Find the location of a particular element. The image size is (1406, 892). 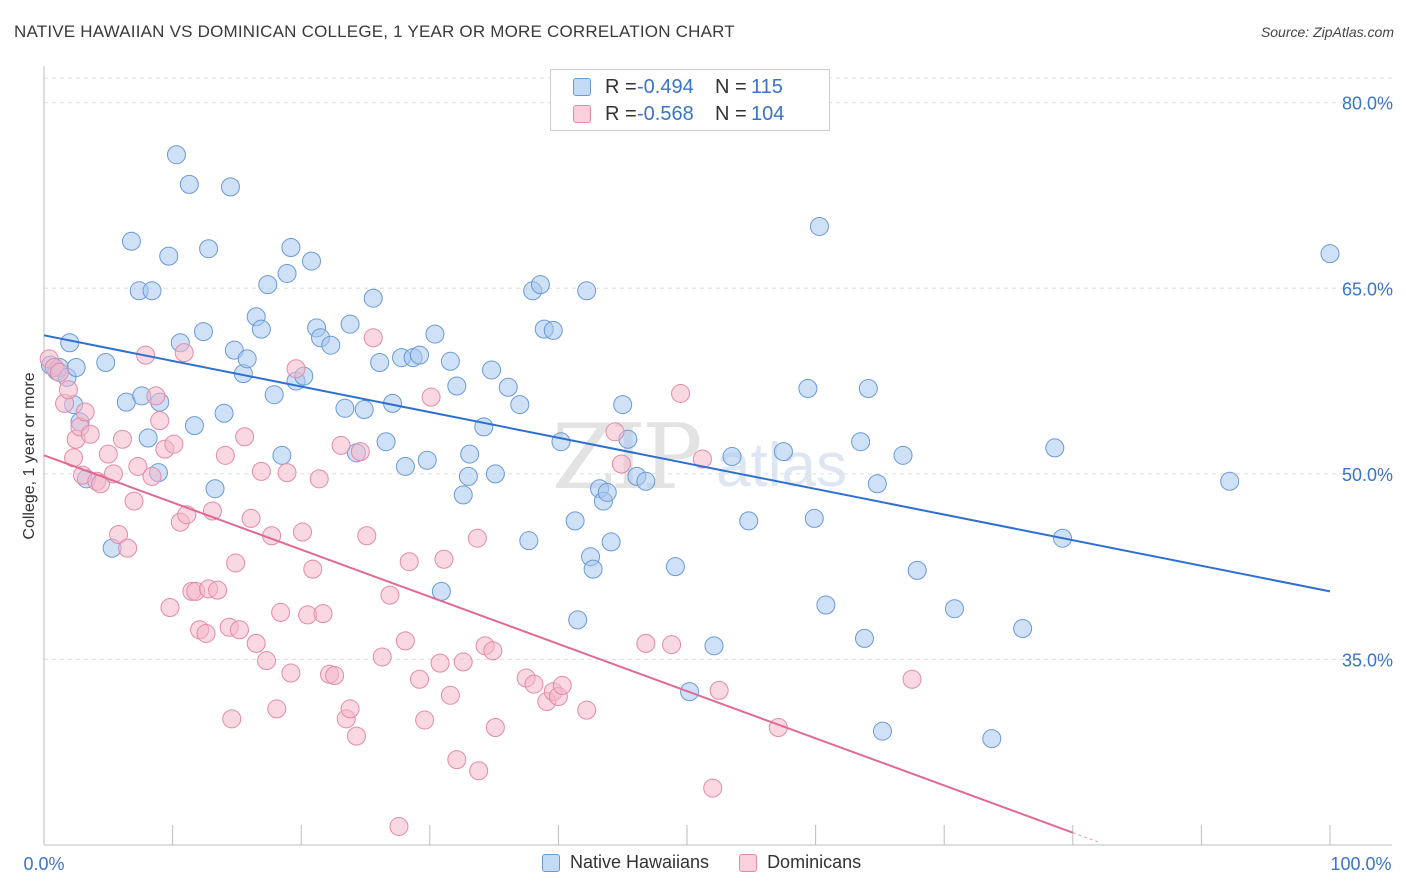

series-legend-native-hawaiians: Native Hawaiians is located at coordinates (625, 862).